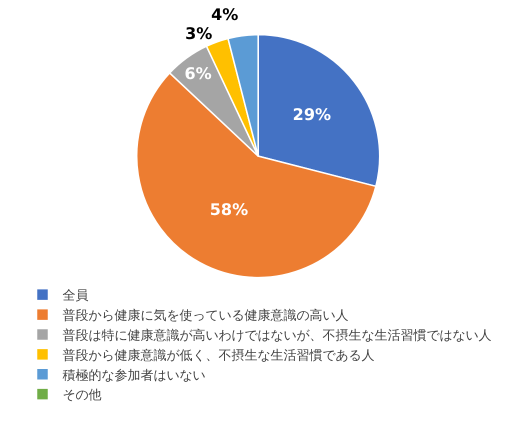 This screenshot has width=519, height=426. I want to click on legend-label: 積極的な参加者はいない, so click(134, 376).